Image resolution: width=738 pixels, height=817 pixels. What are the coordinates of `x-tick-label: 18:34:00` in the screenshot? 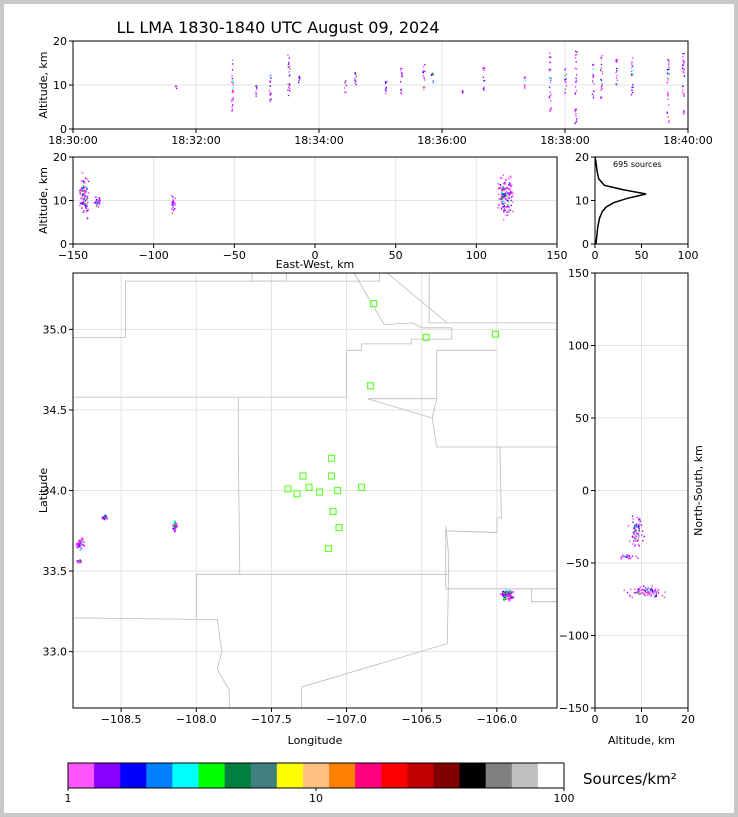 It's located at (318, 140).